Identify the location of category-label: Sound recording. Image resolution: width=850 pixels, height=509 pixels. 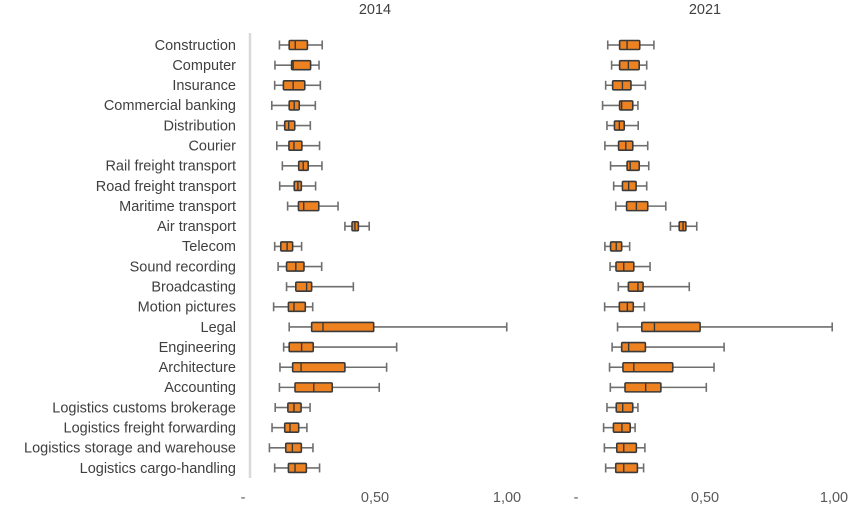
(183, 267).